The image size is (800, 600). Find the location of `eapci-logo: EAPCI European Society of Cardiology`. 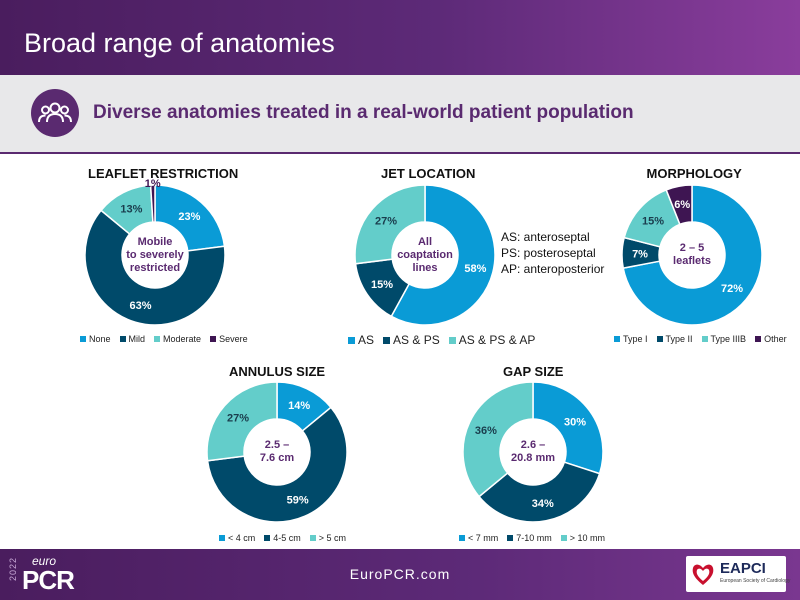

eapci-logo: EAPCI European Society of Cardiology is located at coordinates (738, 574).